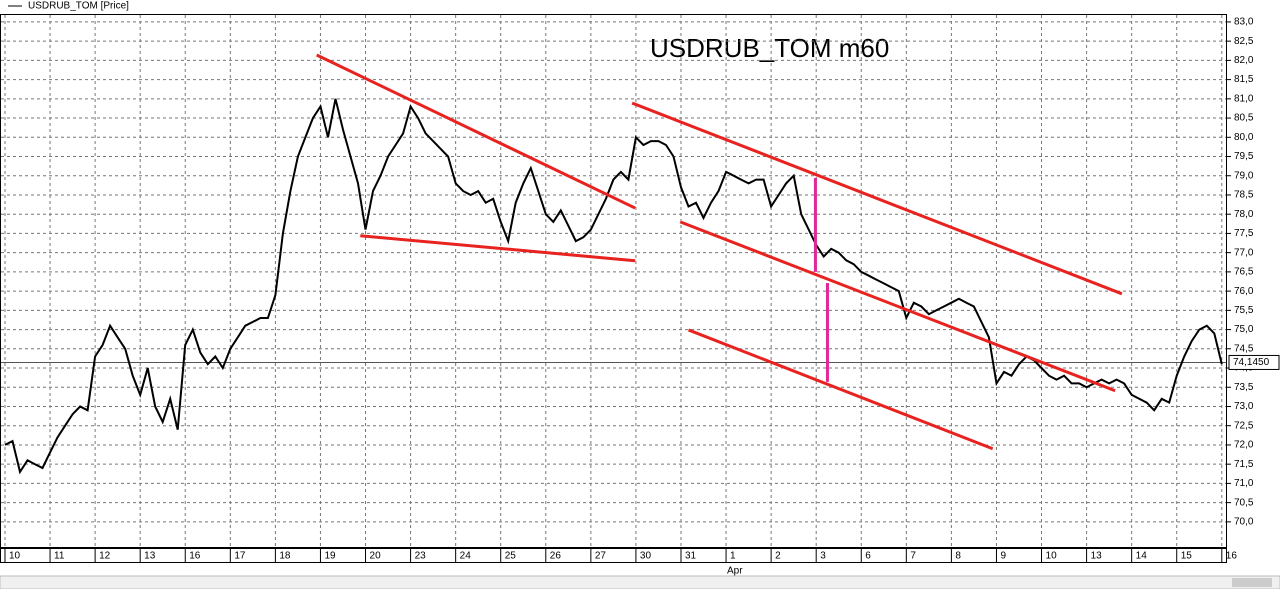 The image size is (1280, 589). I want to click on x-tick-label: 11, so click(59, 556).